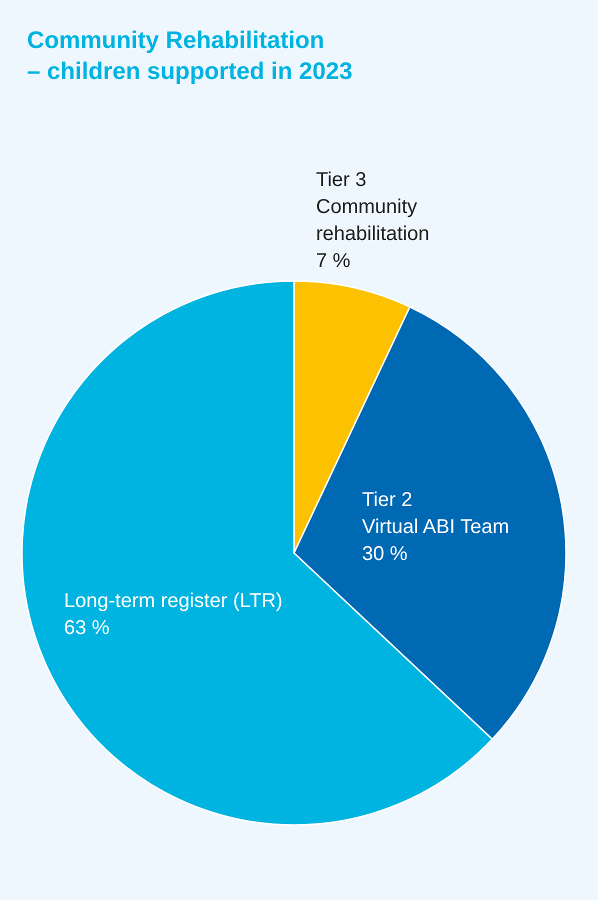  Describe the element at coordinates (436, 513) in the screenshot. I see `slice-label: Tier 2 Virtual ABI Team` at that location.